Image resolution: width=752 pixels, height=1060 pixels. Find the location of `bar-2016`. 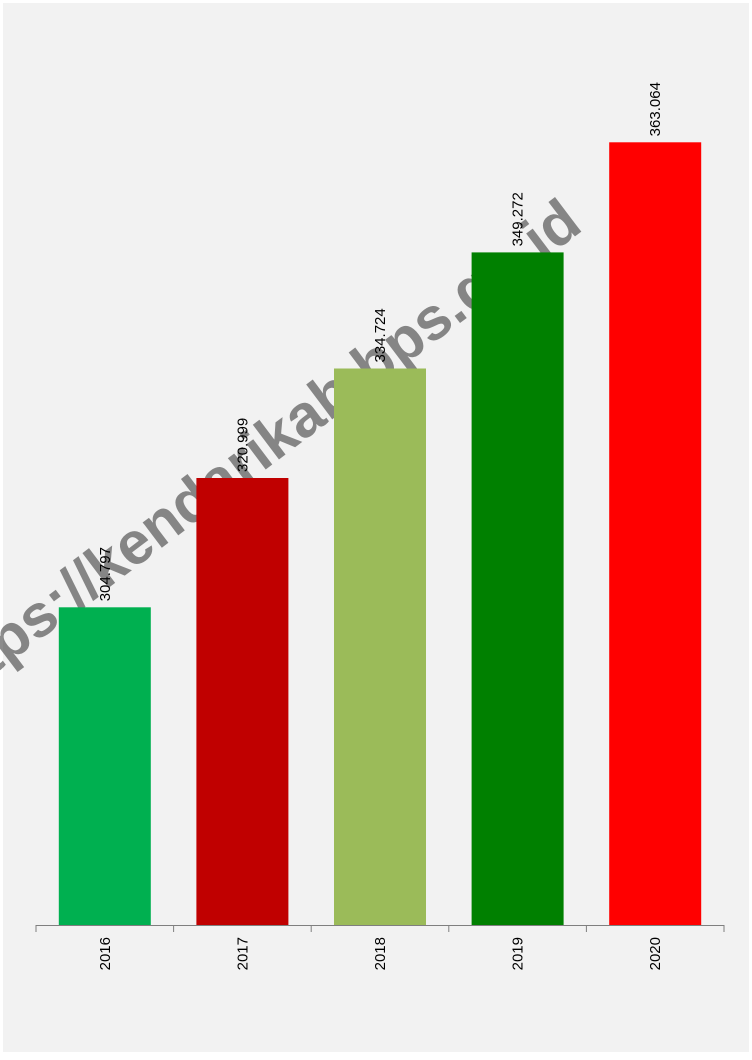

bar-2016 is located at coordinates (104, 766).